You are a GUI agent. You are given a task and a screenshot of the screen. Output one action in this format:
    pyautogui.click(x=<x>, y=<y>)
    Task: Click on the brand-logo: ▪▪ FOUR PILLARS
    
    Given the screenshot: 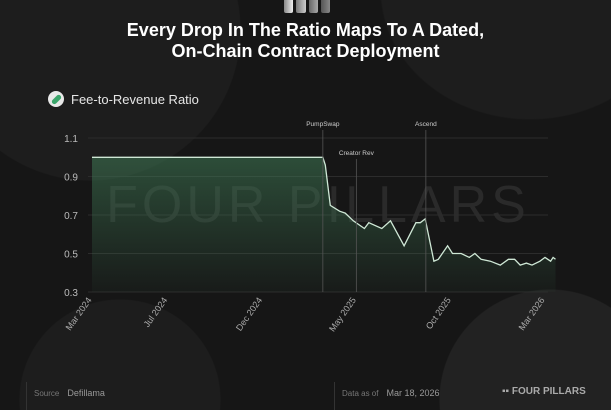 What is the action you would take?
    pyautogui.click(x=544, y=391)
    